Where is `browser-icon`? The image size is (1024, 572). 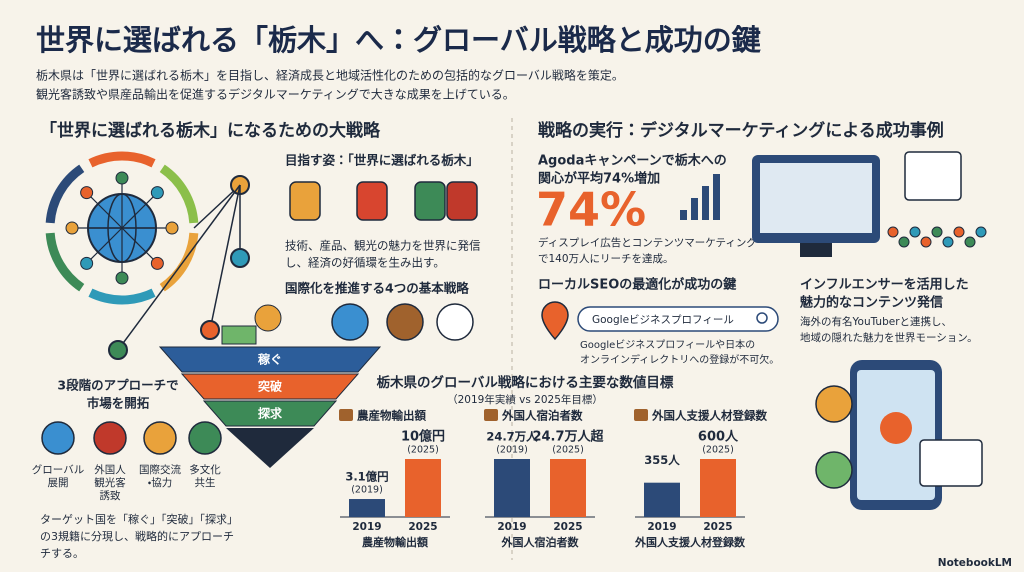
browser-icon is located at coordinates (933, 176).